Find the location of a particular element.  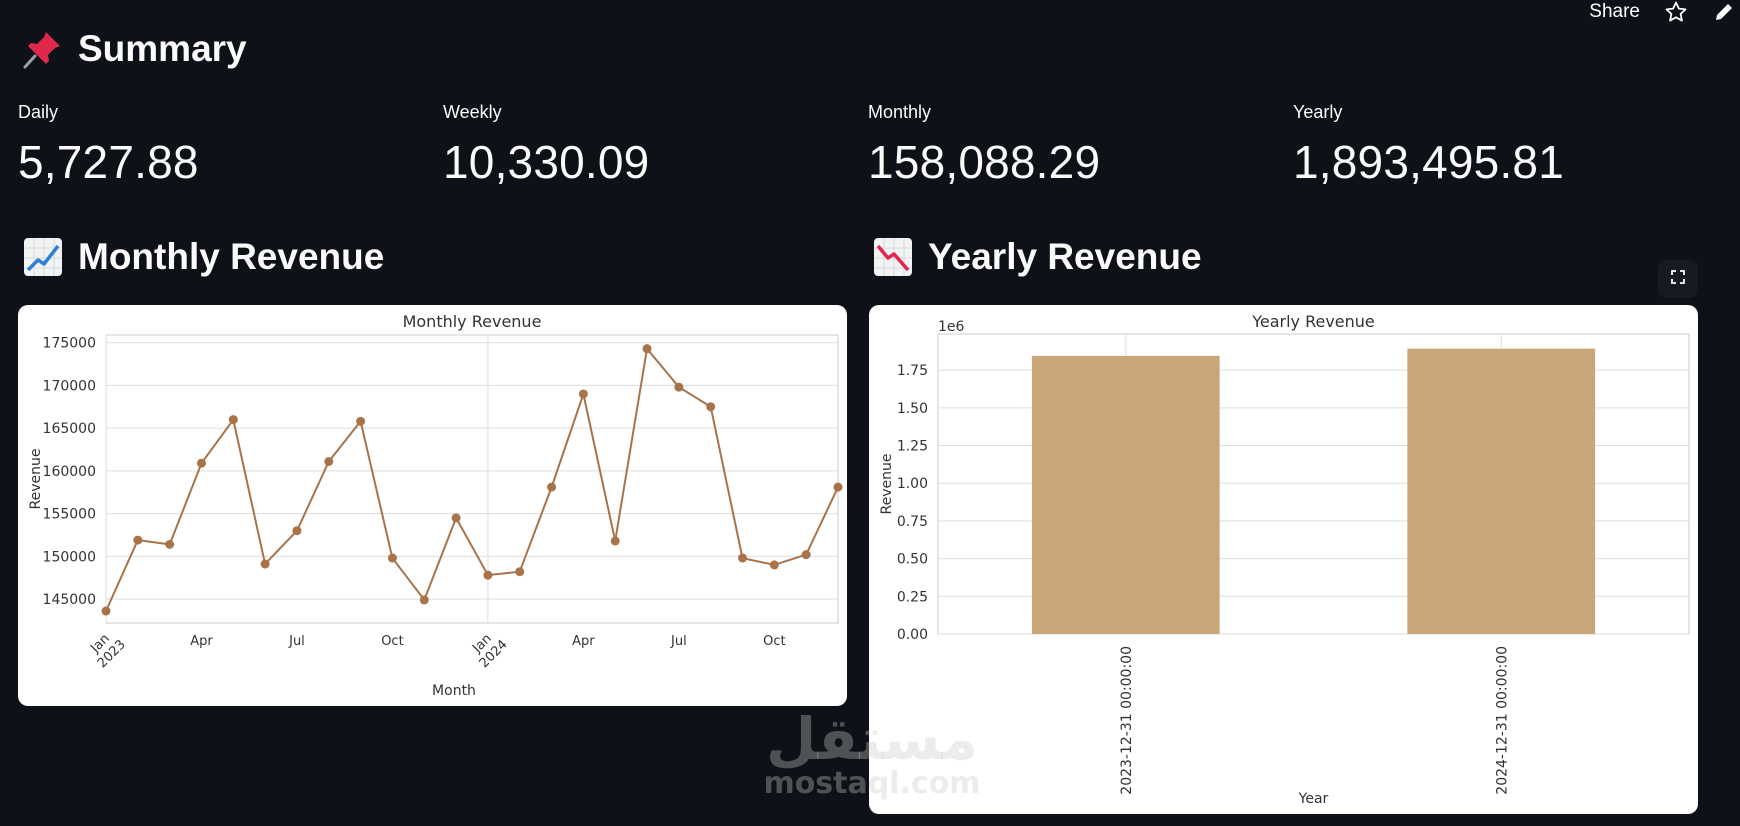

y-tick-label: 155000 is located at coordinates (69, 515).